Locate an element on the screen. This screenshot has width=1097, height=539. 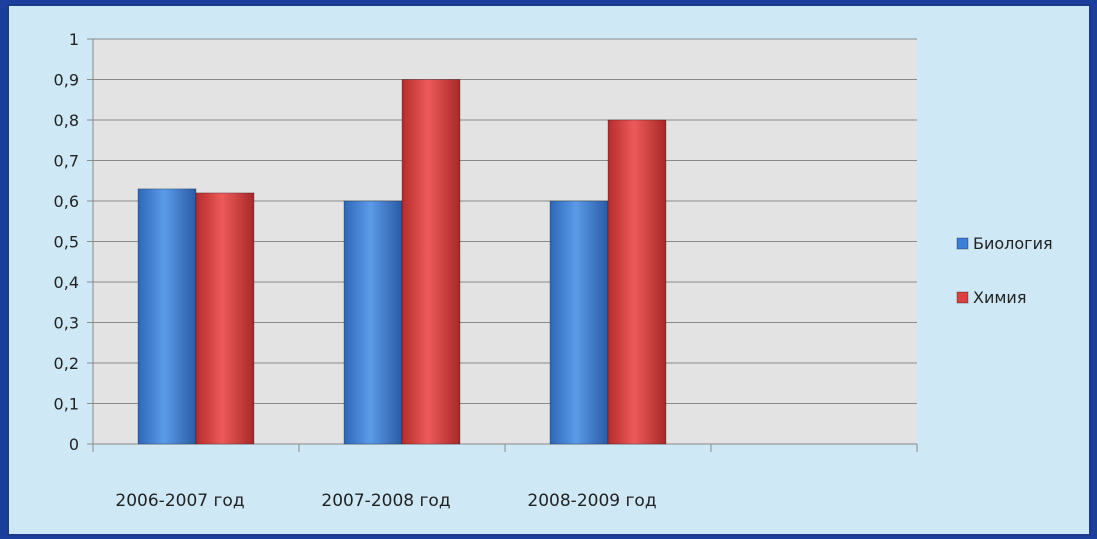
x-category-label: 2008-2009 год is located at coordinates (591, 501).